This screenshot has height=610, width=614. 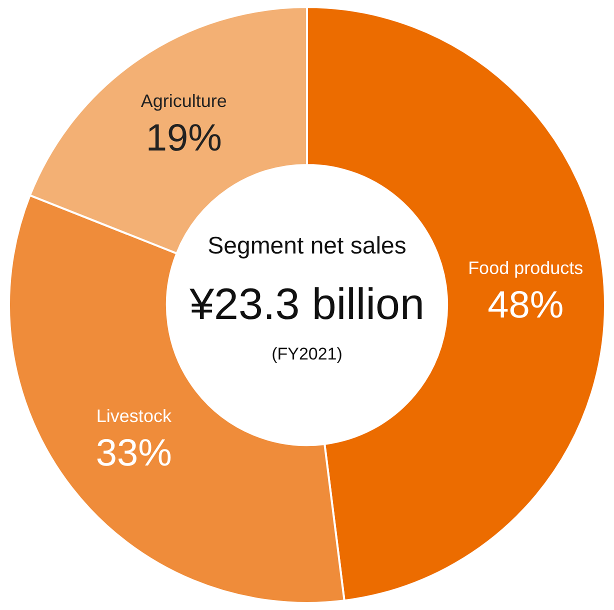 I want to click on text: Segment net sales, so click(x=307, y=246).